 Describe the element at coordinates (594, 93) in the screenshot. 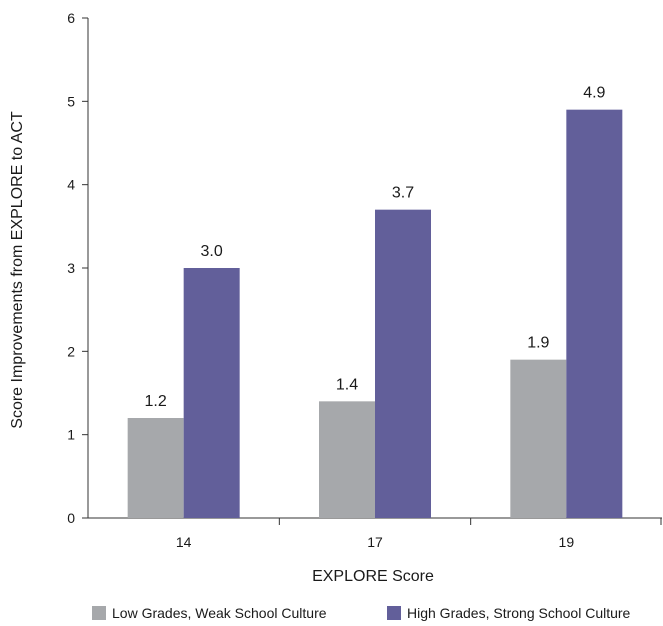

I see `bar-data-label: 4.9` at that location.